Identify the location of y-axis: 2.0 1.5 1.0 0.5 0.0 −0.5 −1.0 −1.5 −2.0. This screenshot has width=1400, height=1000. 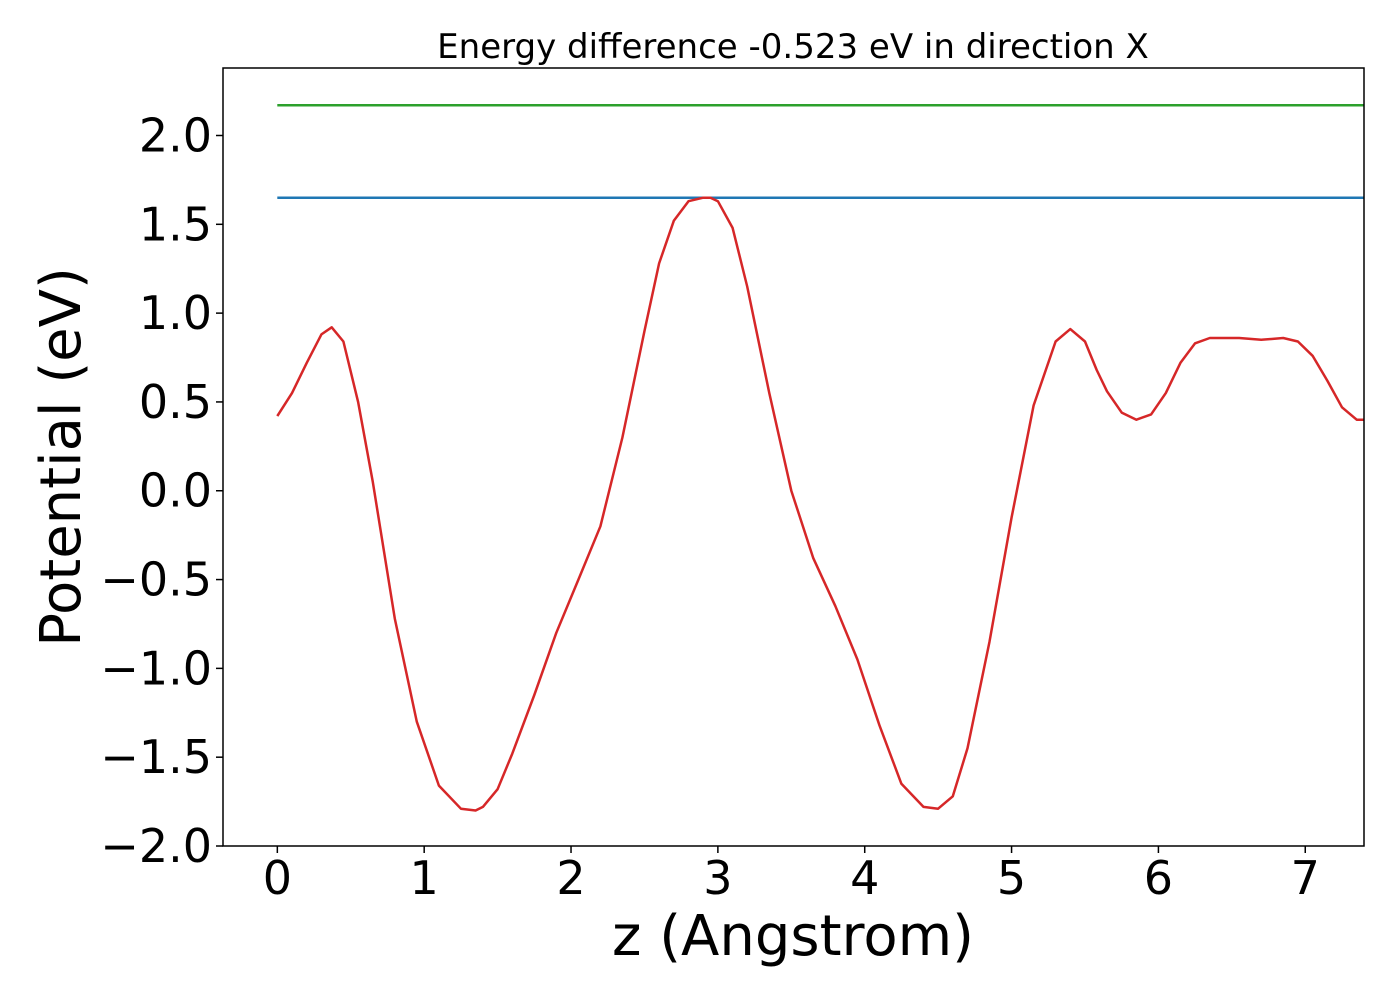
(161, 490).